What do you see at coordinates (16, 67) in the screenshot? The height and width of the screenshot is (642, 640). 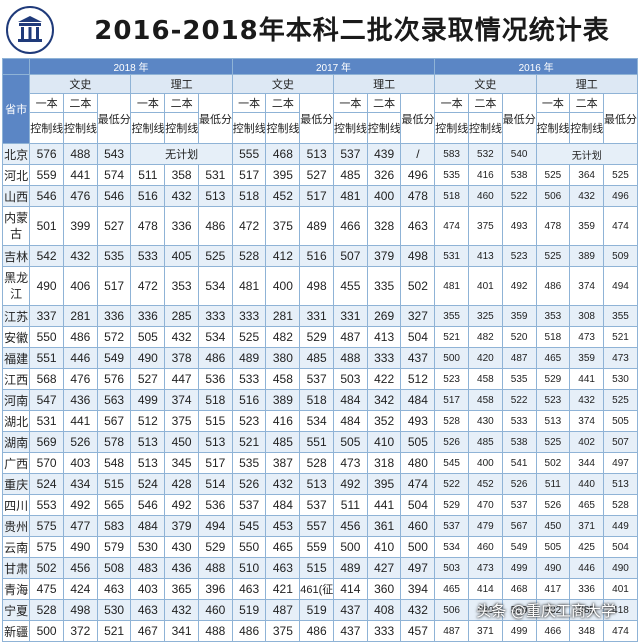 I see `corner-cell` at bounding box center [16, 67].